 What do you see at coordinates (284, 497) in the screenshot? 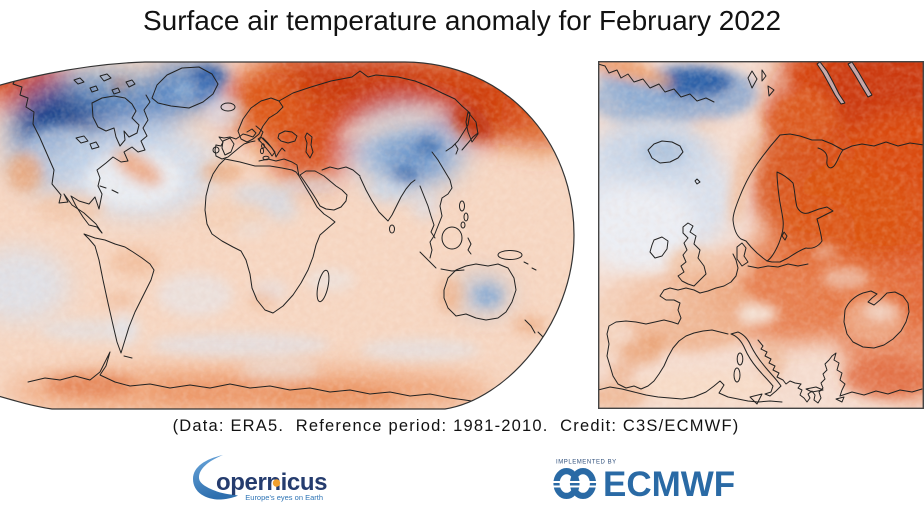
I see `svg-text: Europe's eyes on Earth` at bounding box center [284, 497].